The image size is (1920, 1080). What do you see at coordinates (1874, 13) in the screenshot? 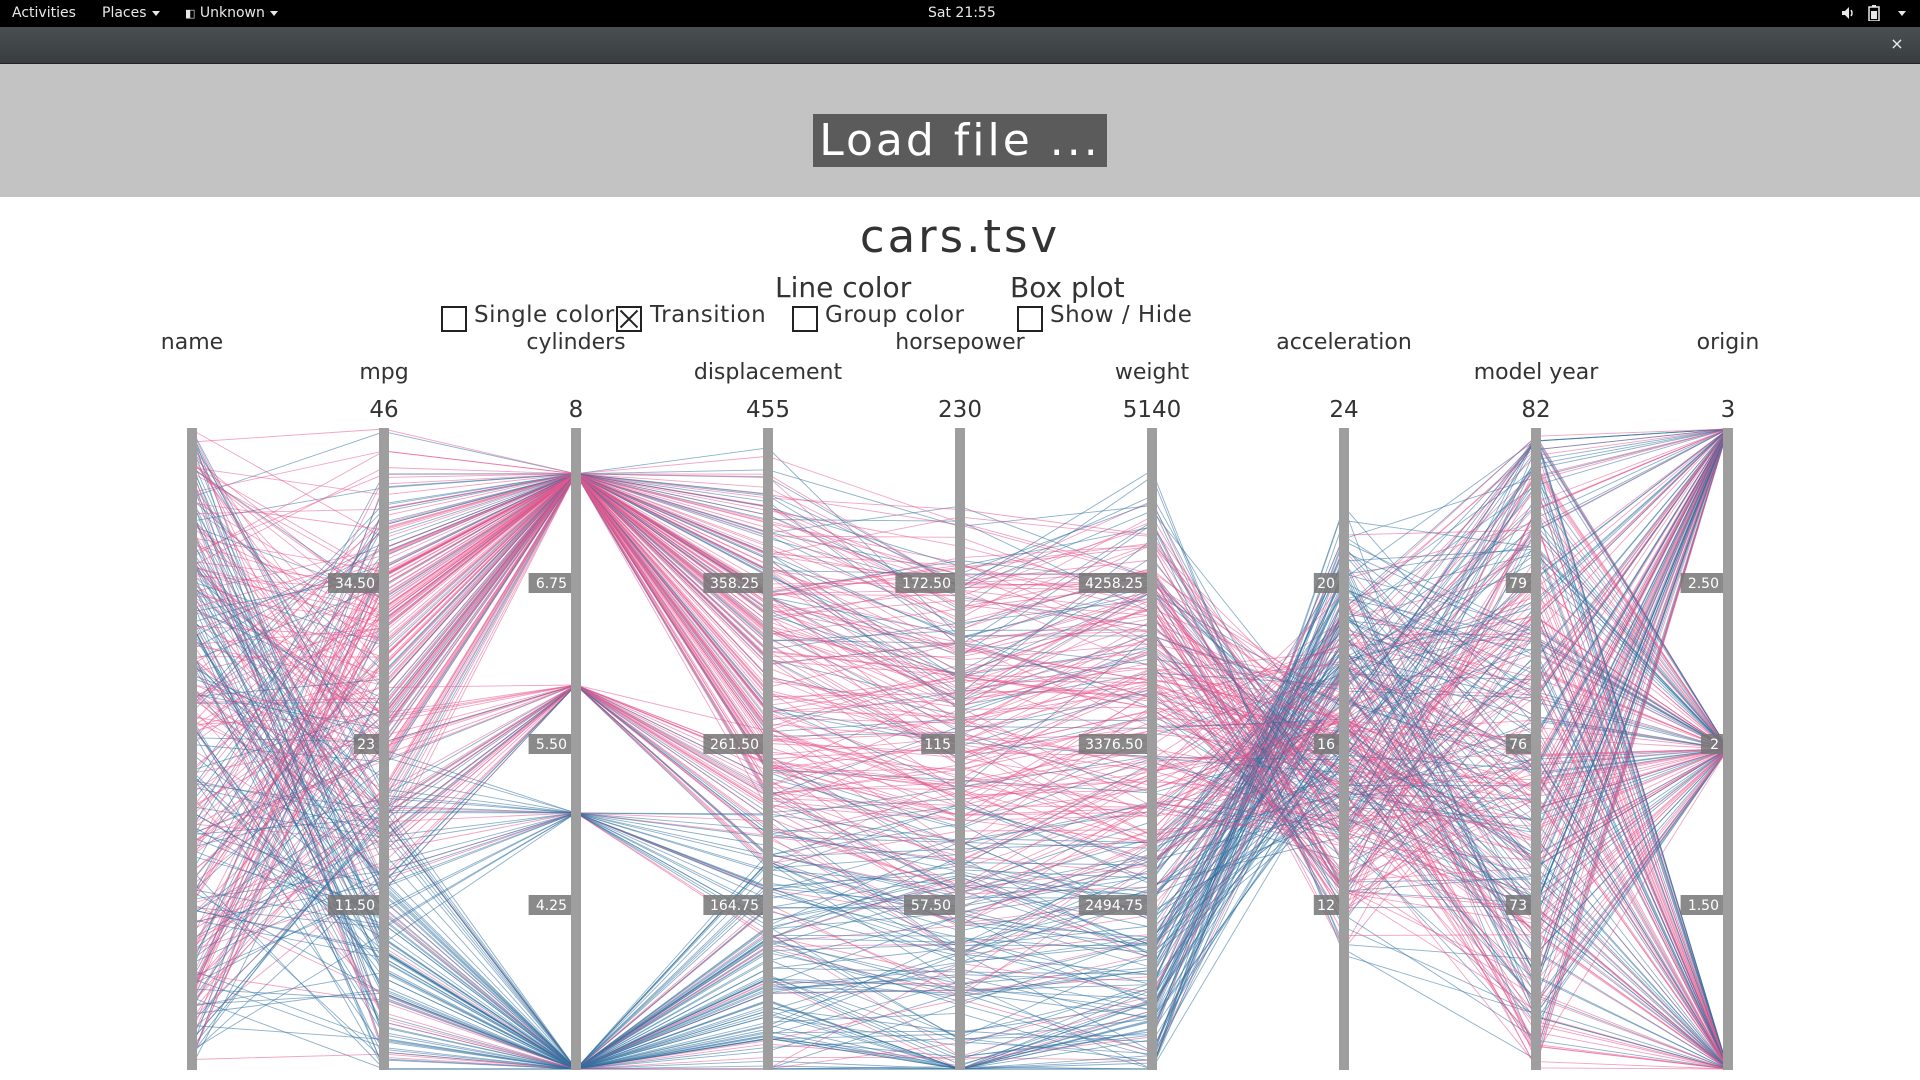
I see `battery-icon` at bounding box center [1874, 13].